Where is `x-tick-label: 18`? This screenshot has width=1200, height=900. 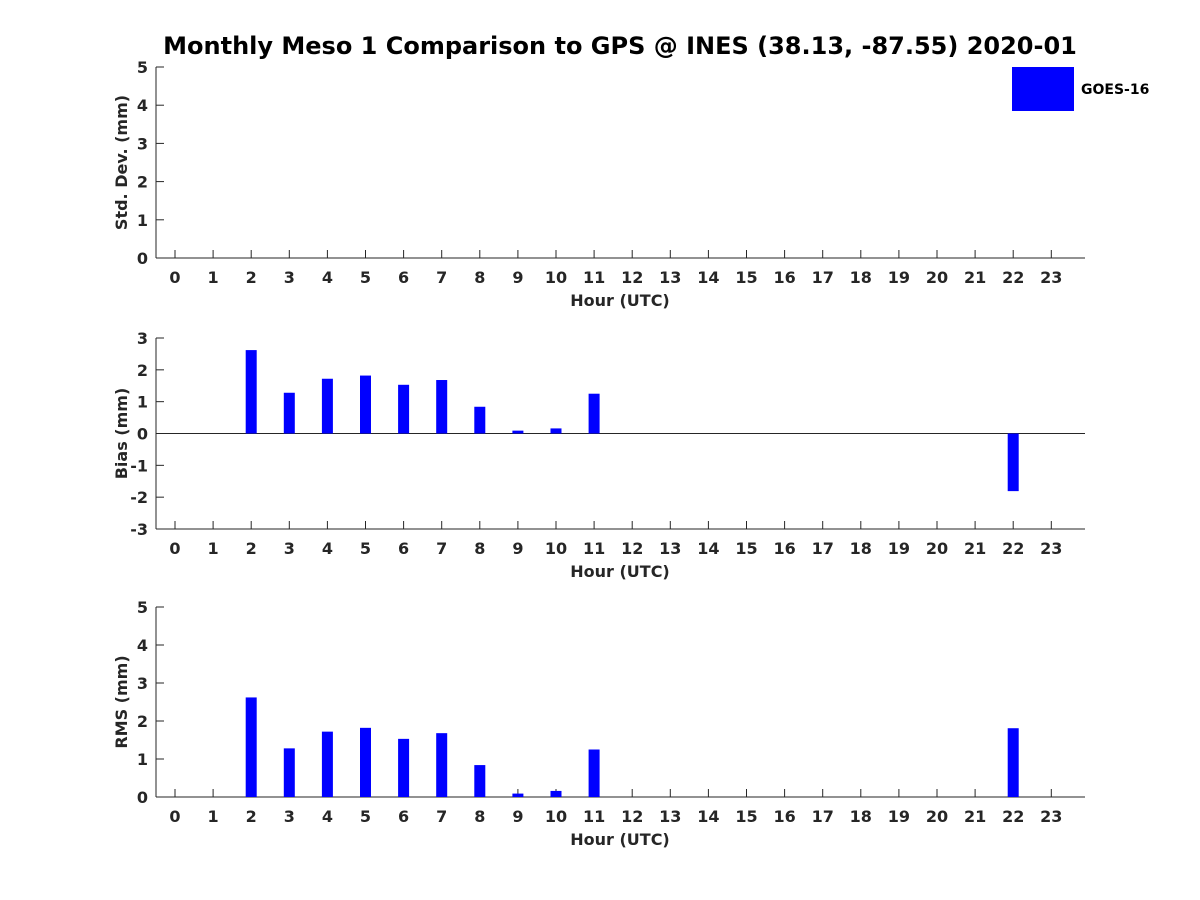
x-tick-label: 18 is located at coordinates (861, 548).